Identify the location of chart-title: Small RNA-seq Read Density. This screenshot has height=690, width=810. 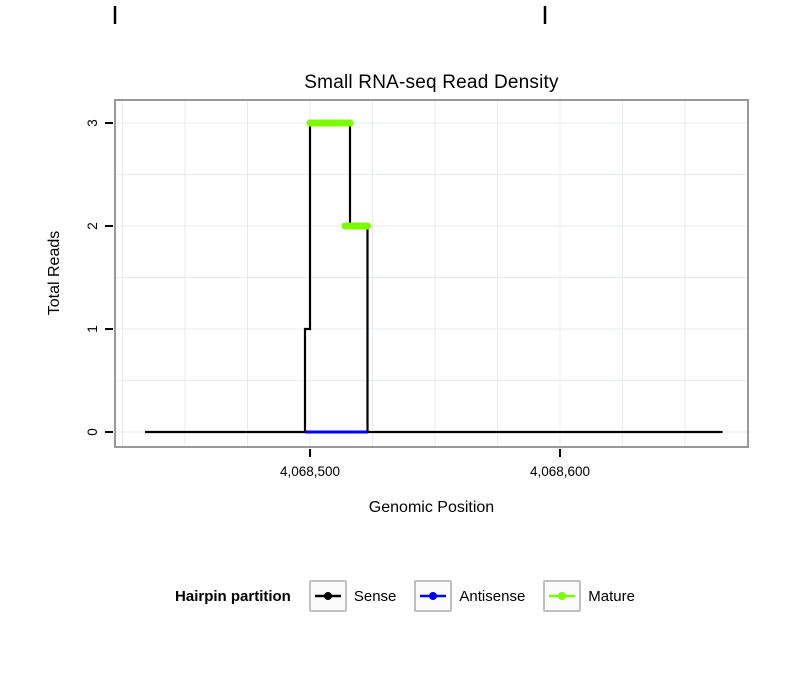
(431, 82).